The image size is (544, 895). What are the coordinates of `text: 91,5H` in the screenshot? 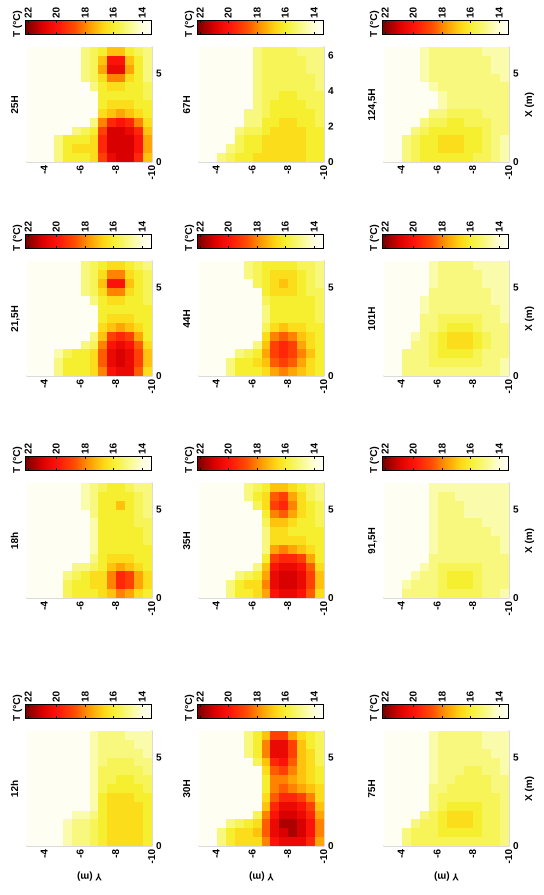 It's located at (372, 540).